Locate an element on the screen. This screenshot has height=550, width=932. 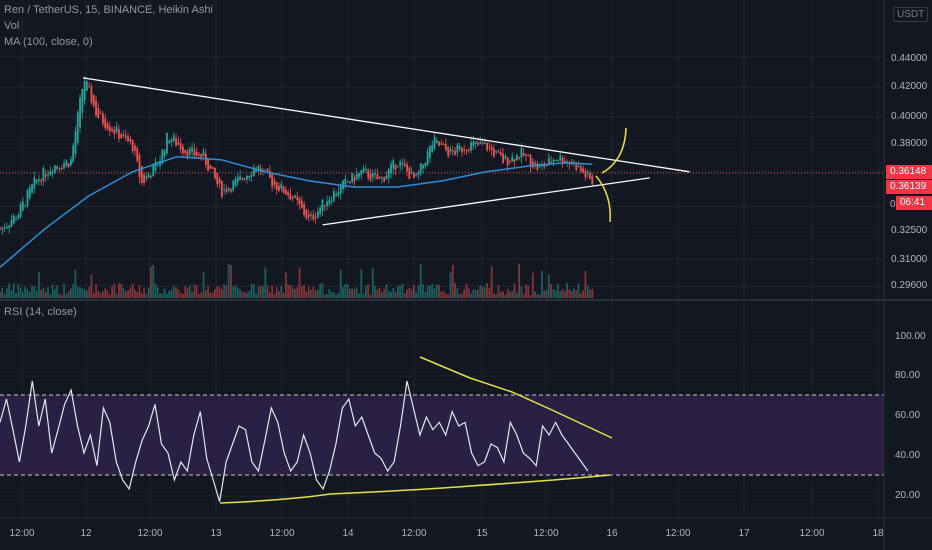
rsi-legend: RSI (14, close) is located at coordinates (40, 312).